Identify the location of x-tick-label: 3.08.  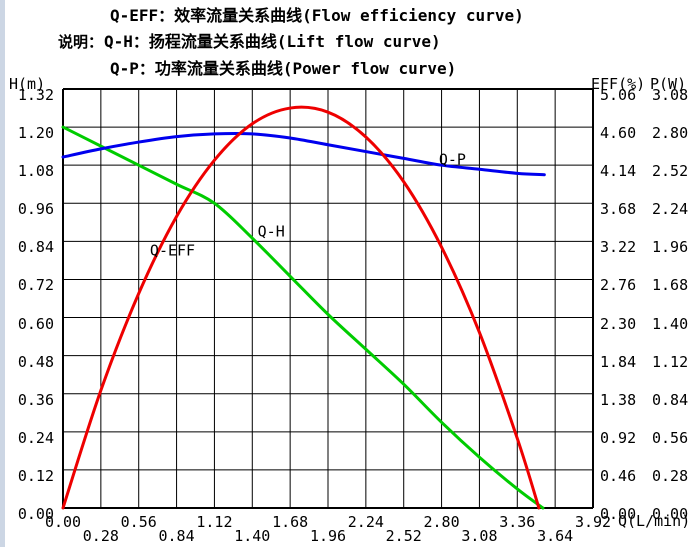
(479, 536).